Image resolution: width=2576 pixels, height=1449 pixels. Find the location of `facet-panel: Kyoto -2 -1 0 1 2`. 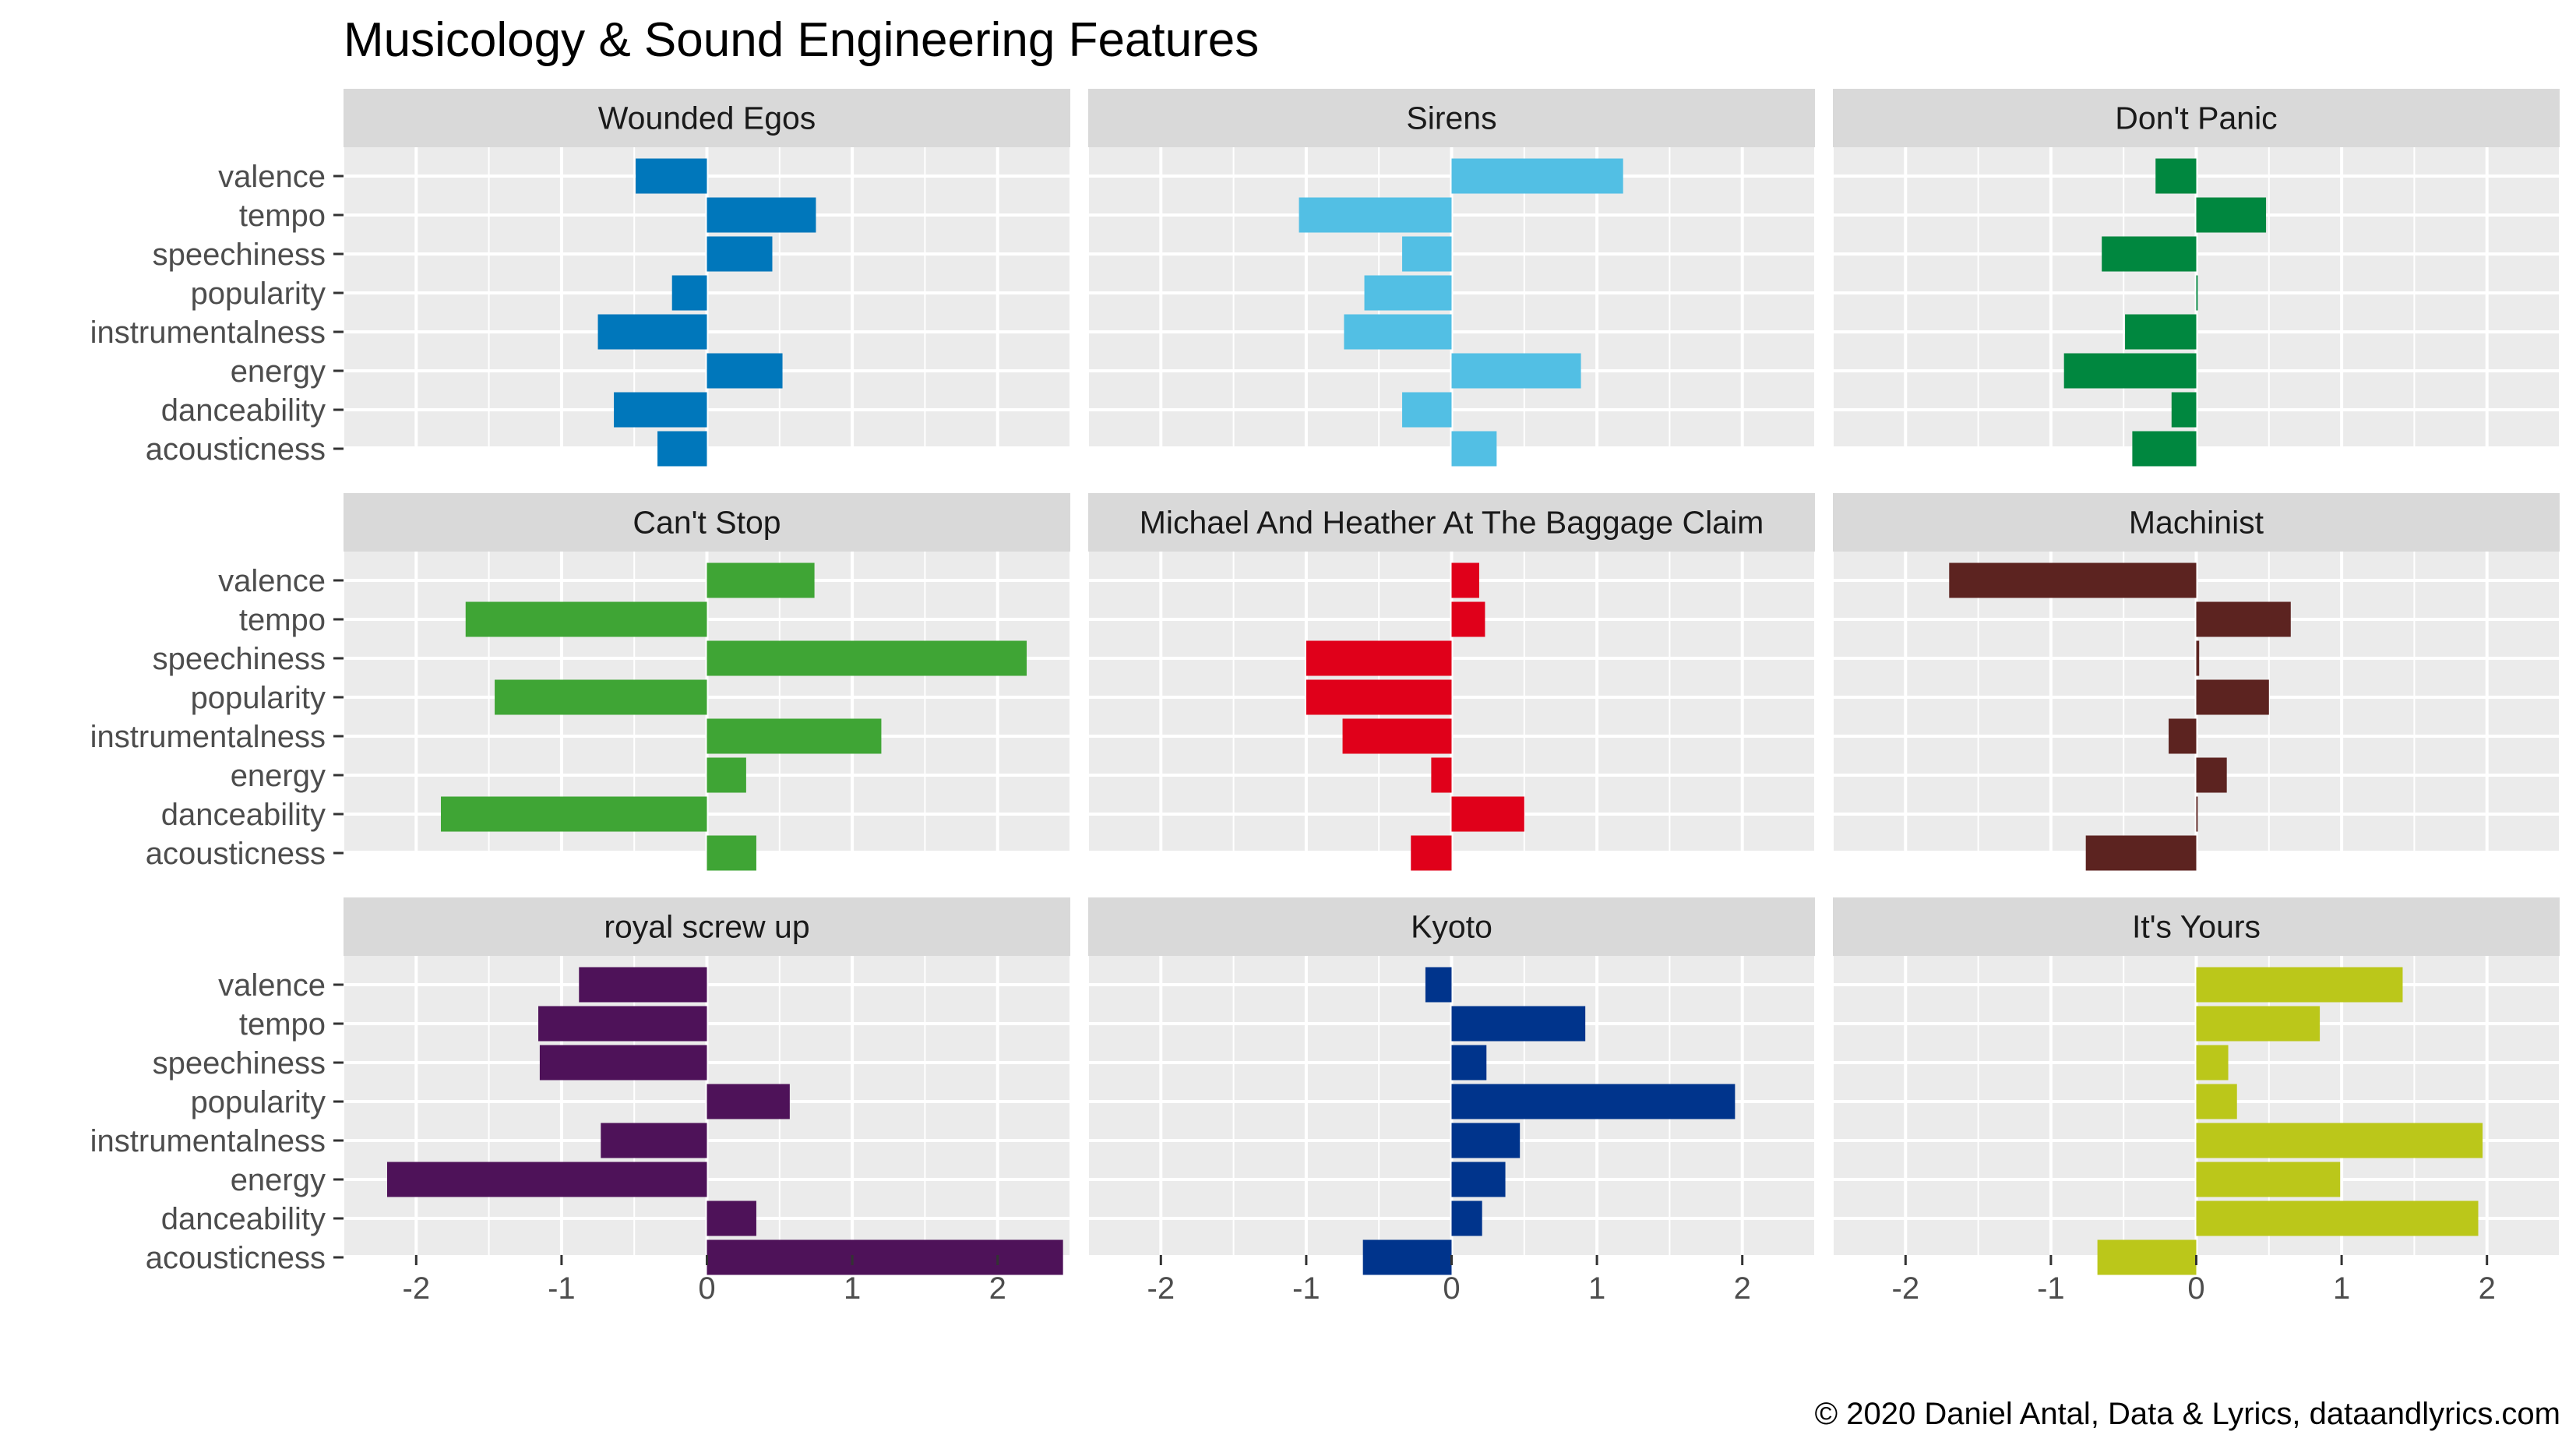

facet-panel: Kyoto -2 -1 0 1 2 is located at coordinates (1451, 1102).